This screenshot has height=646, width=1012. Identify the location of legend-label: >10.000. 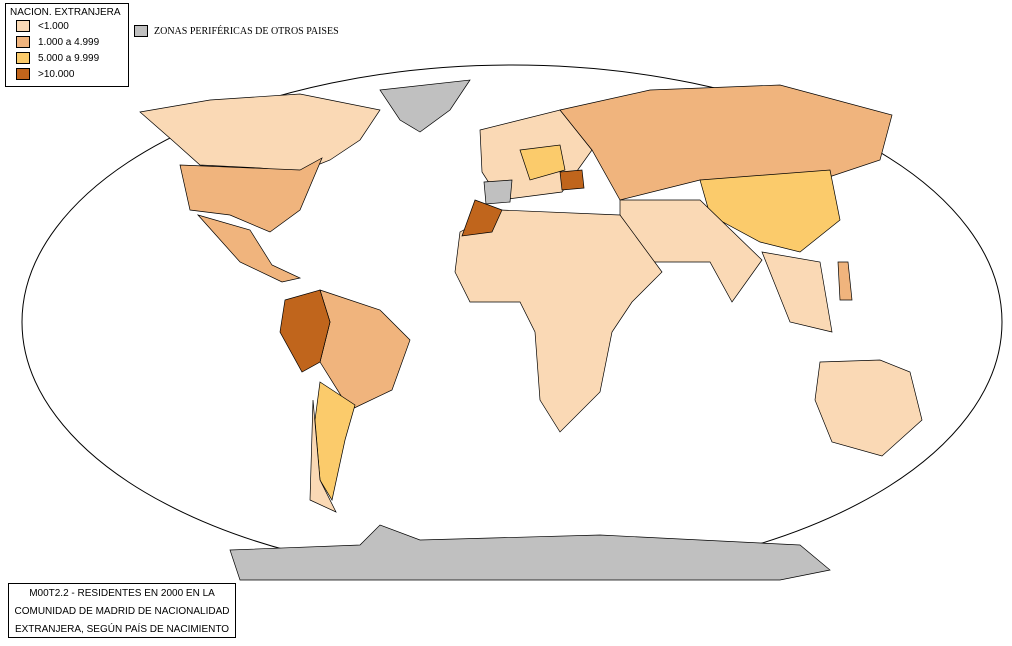
(56, 74).